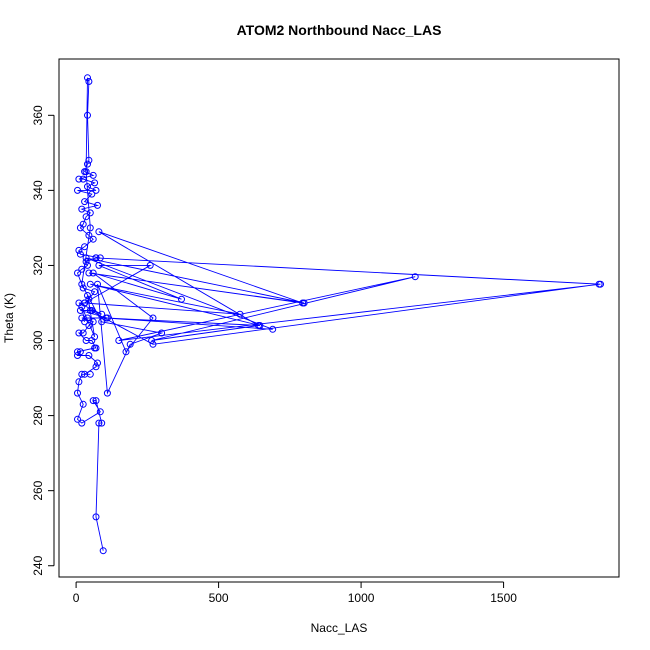 The width and height of the screenshot is (650, 650). Describe the element at coordinates (38, 265) in the screenshot. I see `y-tick-label: 320` at that location.